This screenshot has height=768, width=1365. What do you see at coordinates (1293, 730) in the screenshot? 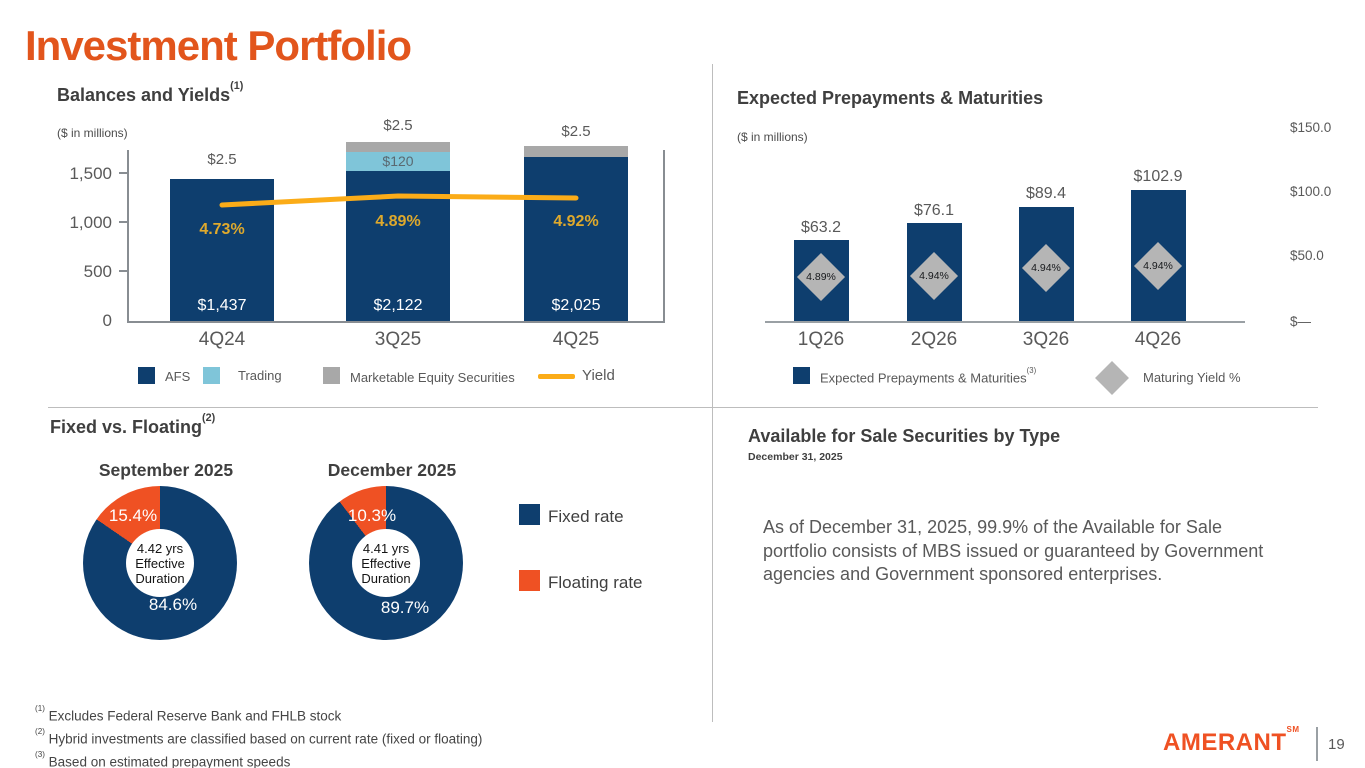
I see `service-mark: SM` at bounding box center [1293, 730].